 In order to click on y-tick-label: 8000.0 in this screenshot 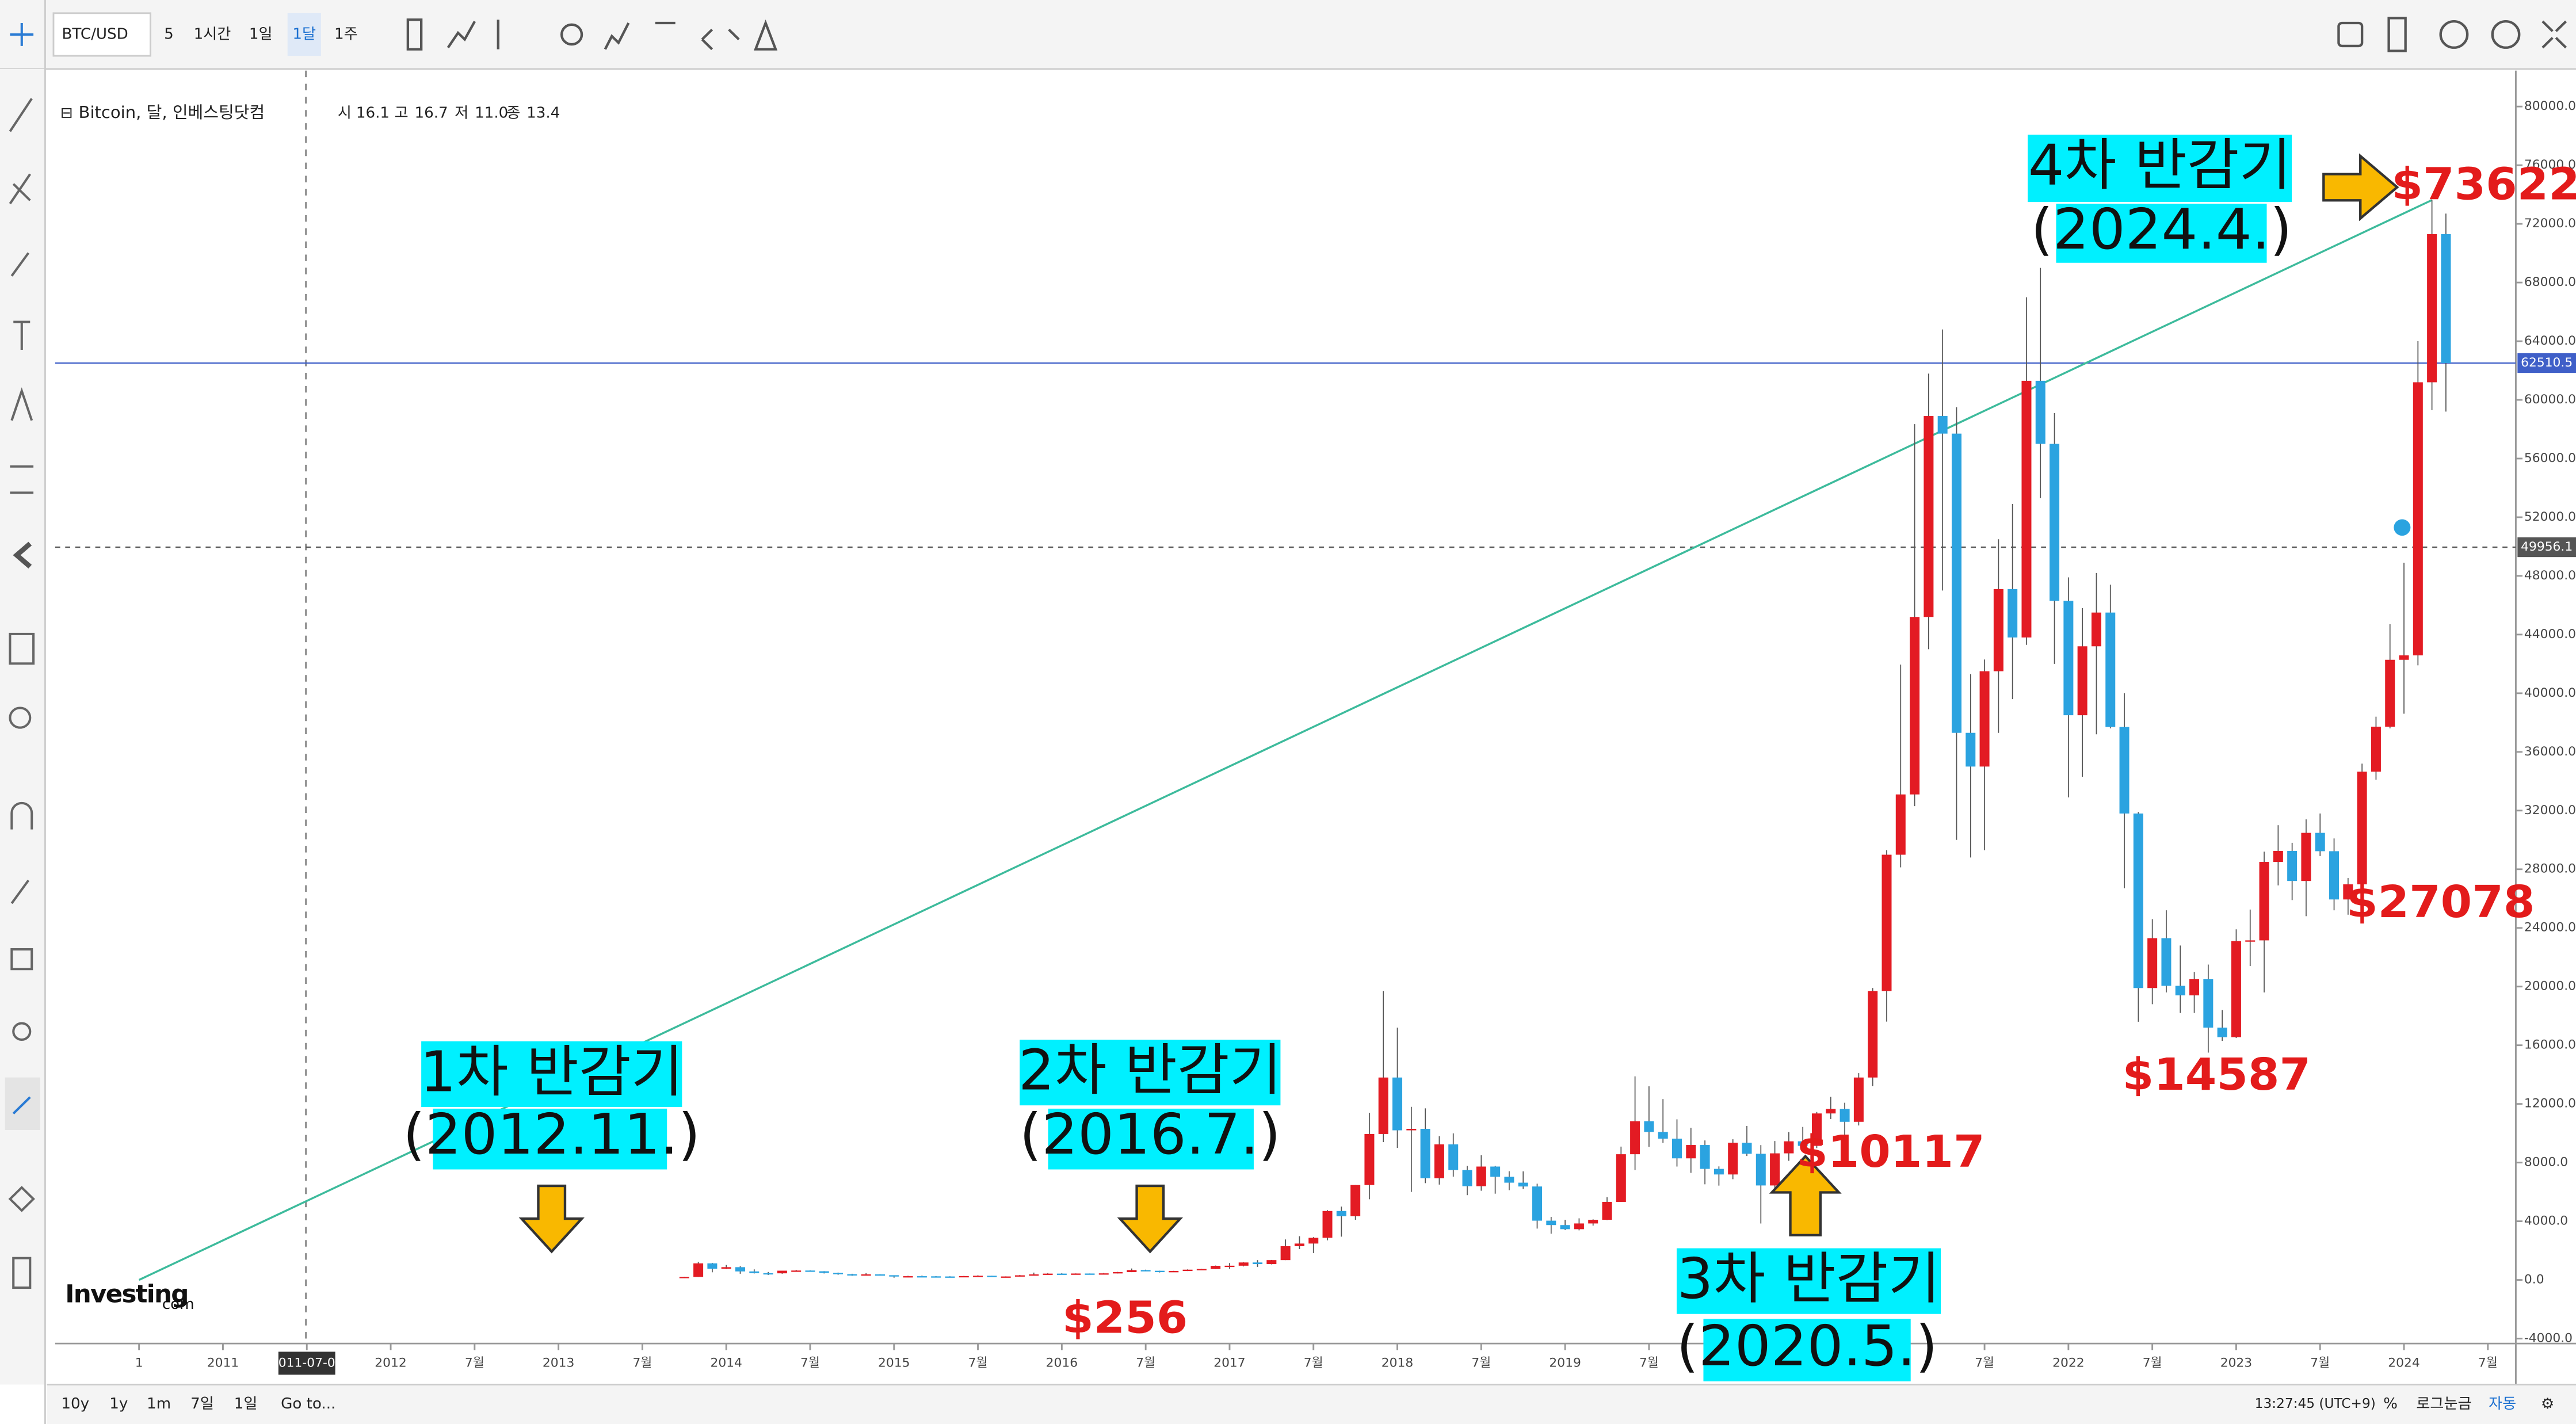, I will do `click(2546, 1162)`.